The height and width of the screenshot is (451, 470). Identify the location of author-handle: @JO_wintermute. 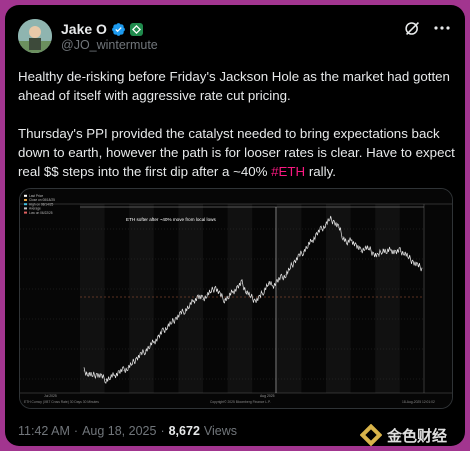
(109, 45).